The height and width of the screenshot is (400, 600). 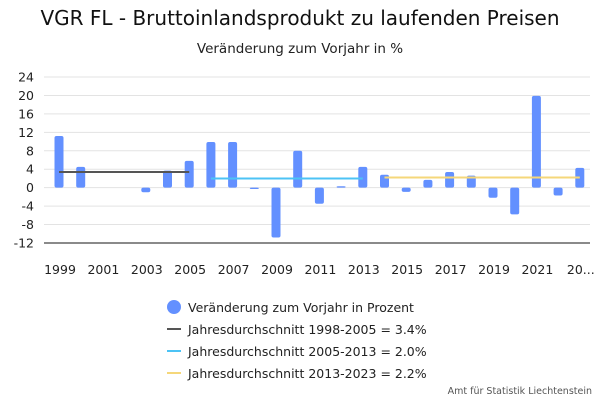 What do you see at coordinates (471, 181) in the screenshot?
I see `bar-2018` at bounding box center [471, 181].